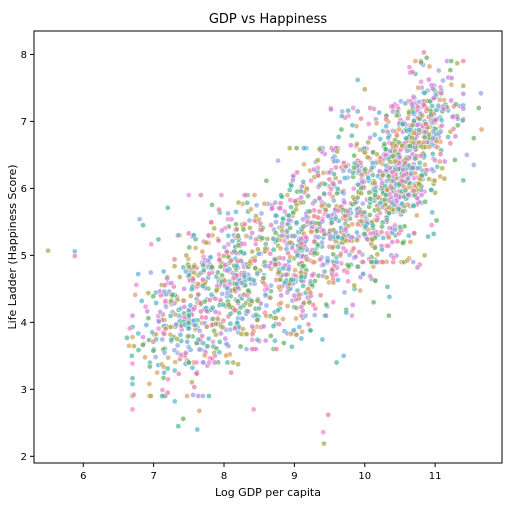  Describe the element at coordinates (24, 55) in the screenshot. I see `y-tick-label: 8` at that location.